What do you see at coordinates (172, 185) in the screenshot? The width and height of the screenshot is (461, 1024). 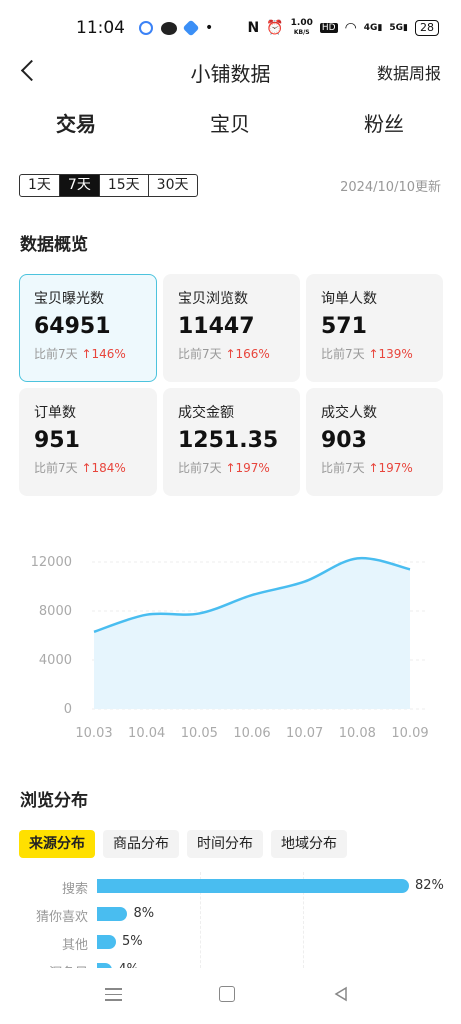 I see `range-30d: 30天` at bounding box center [172, 185].